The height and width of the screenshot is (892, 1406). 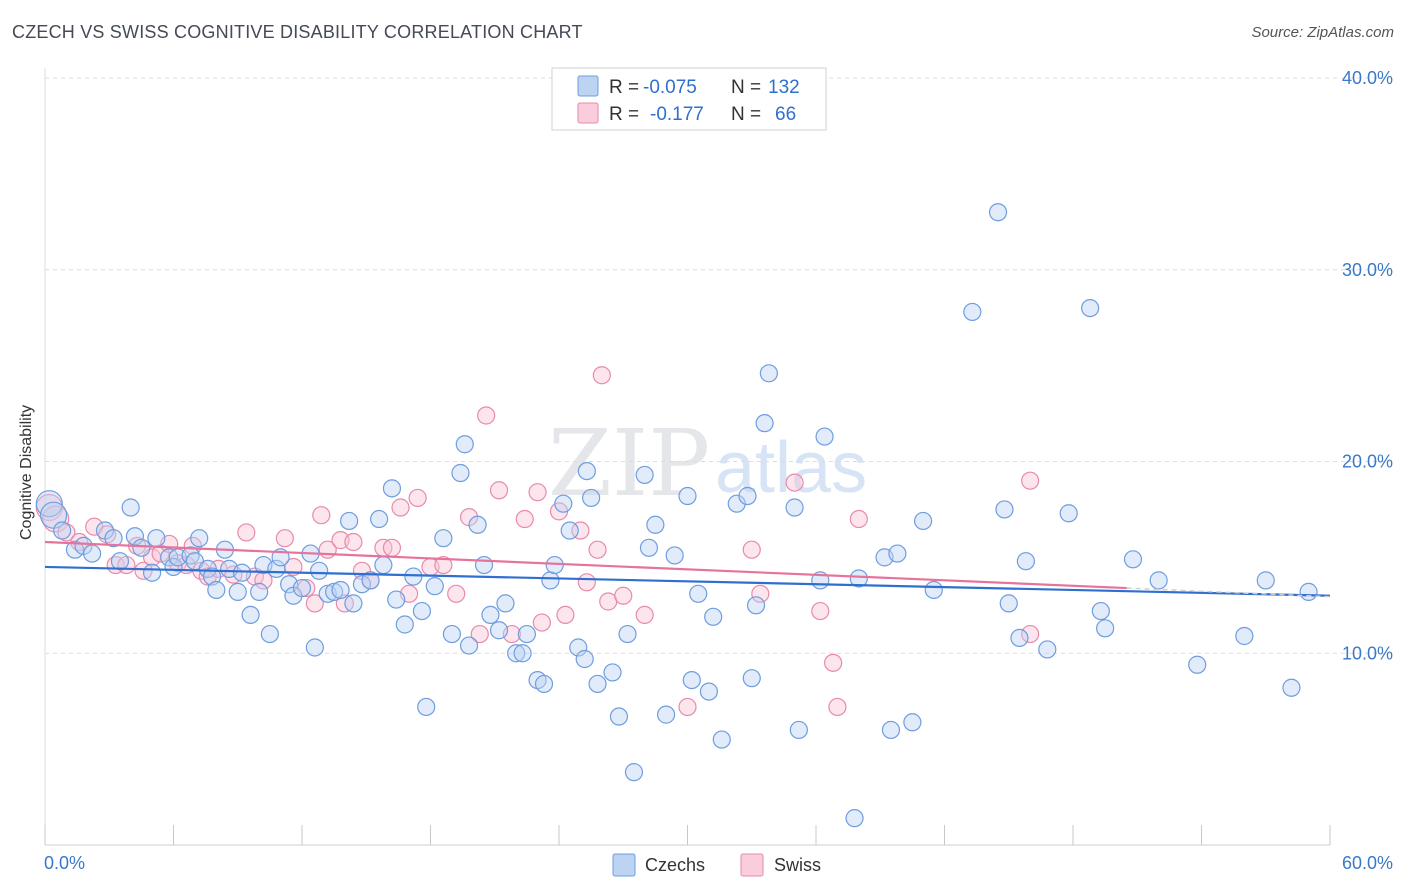 What do you see at coordinates (1367, 270) in the screenshot?
I see `y-tick-label-2: 30.0%` at bounding box center [1367, 270].